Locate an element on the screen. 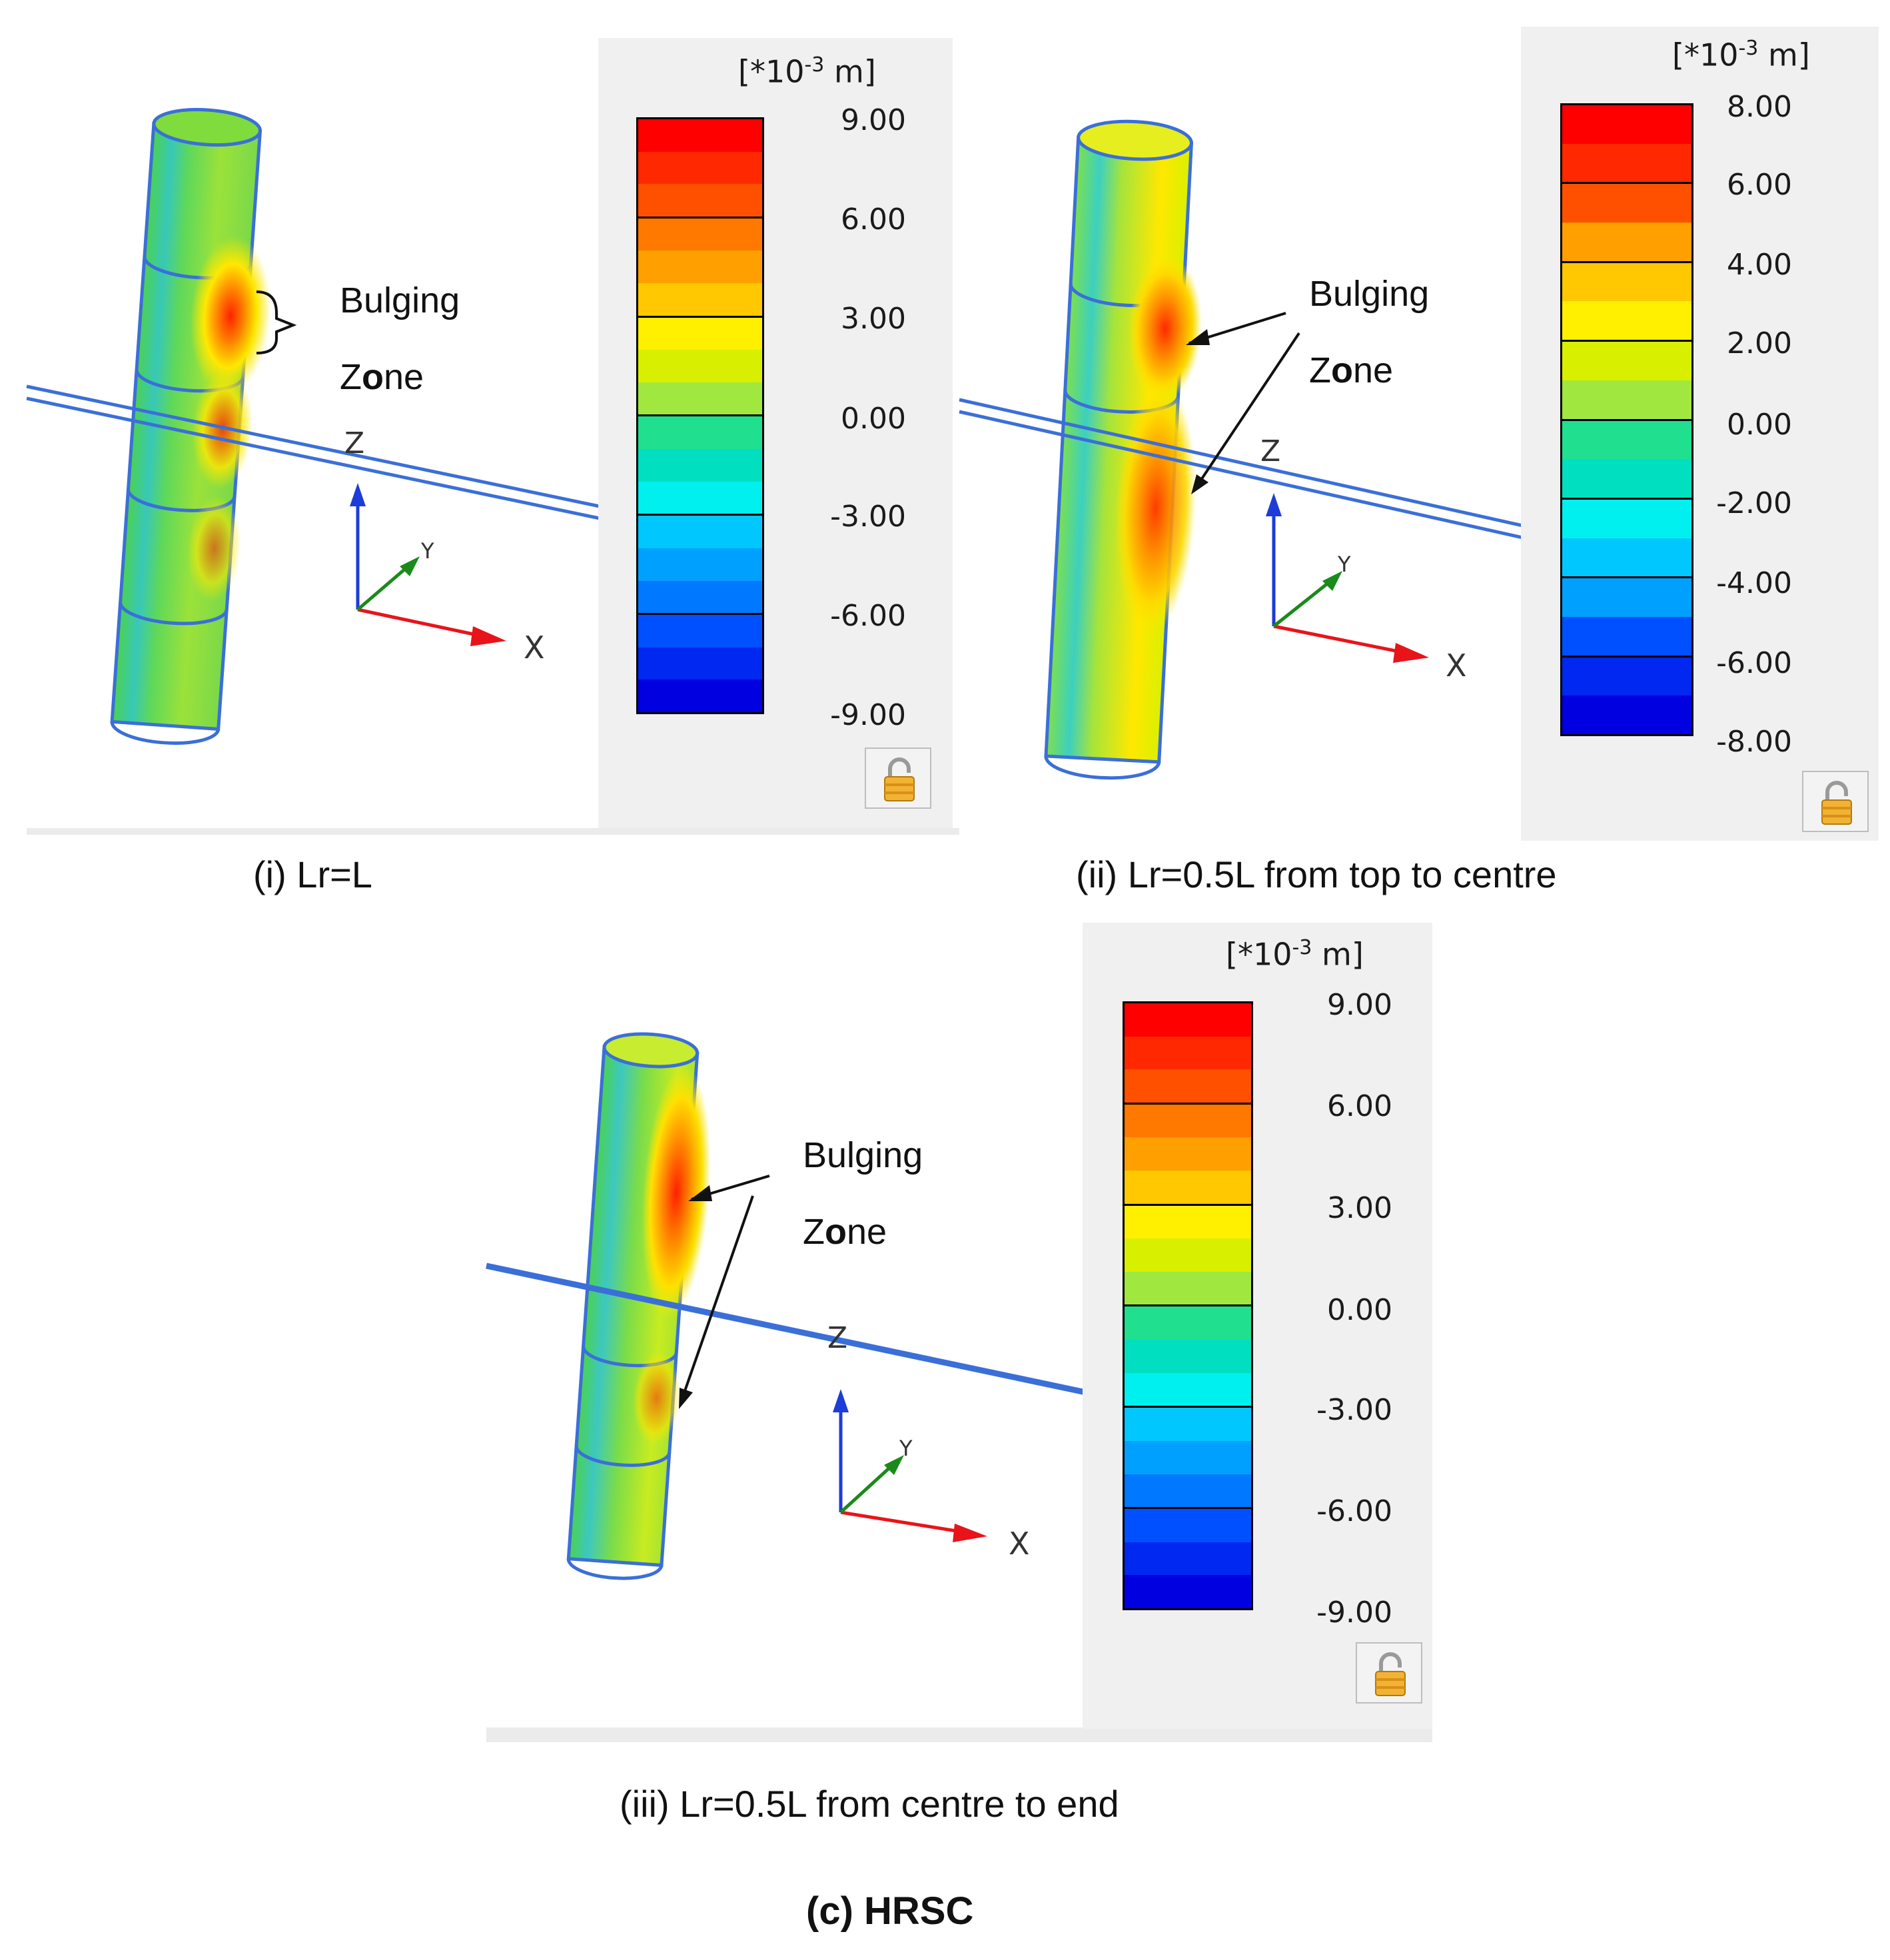 Image resolution: width=1890 pixels, height=1960 pixels. legend-tick: 4.00 is located at coordinates (1759, 265).